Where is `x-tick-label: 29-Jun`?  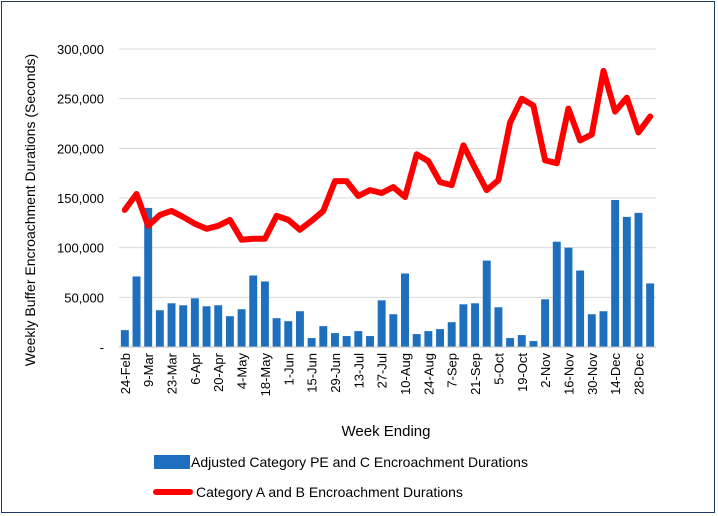
x-tick-label: 29-Jun is located at coordinates (335, 373).